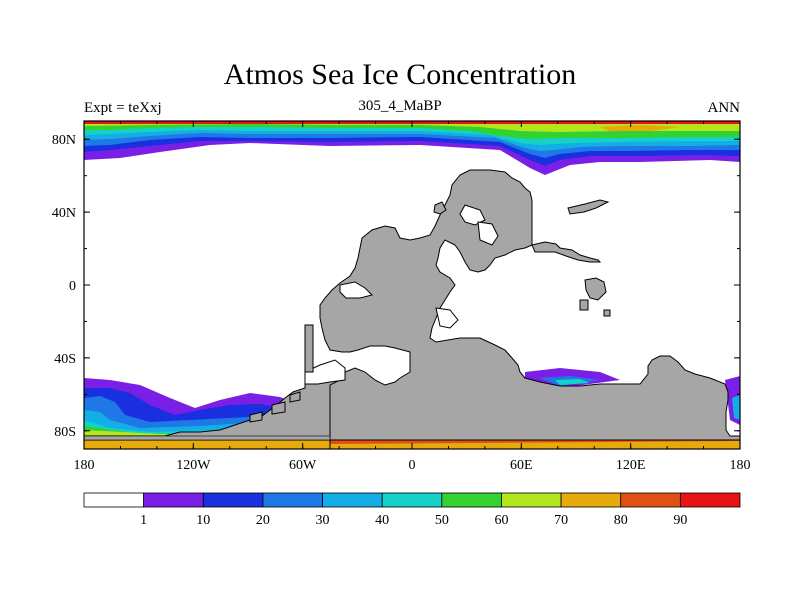  I want to click on northern-island, so click(440, 208).